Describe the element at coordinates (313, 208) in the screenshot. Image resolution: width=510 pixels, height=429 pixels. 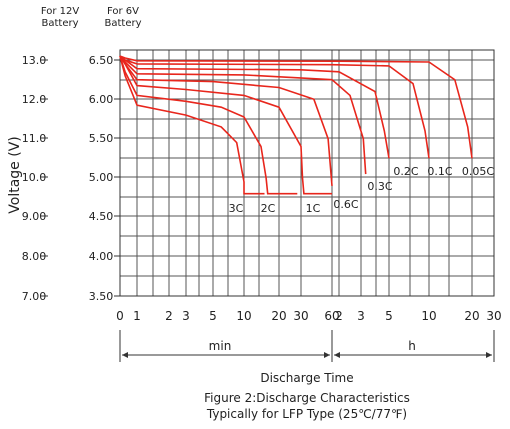
I see `series-label-1C: 1C` at that location.